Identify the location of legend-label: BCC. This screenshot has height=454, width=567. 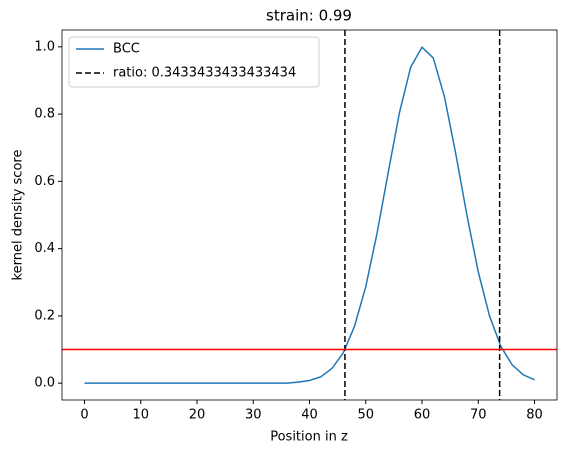
(126, 49).